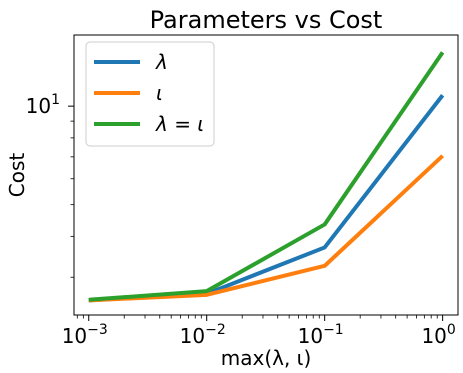 The image size is (463, 373). I want to click on legend-frame, so click(150, 94).